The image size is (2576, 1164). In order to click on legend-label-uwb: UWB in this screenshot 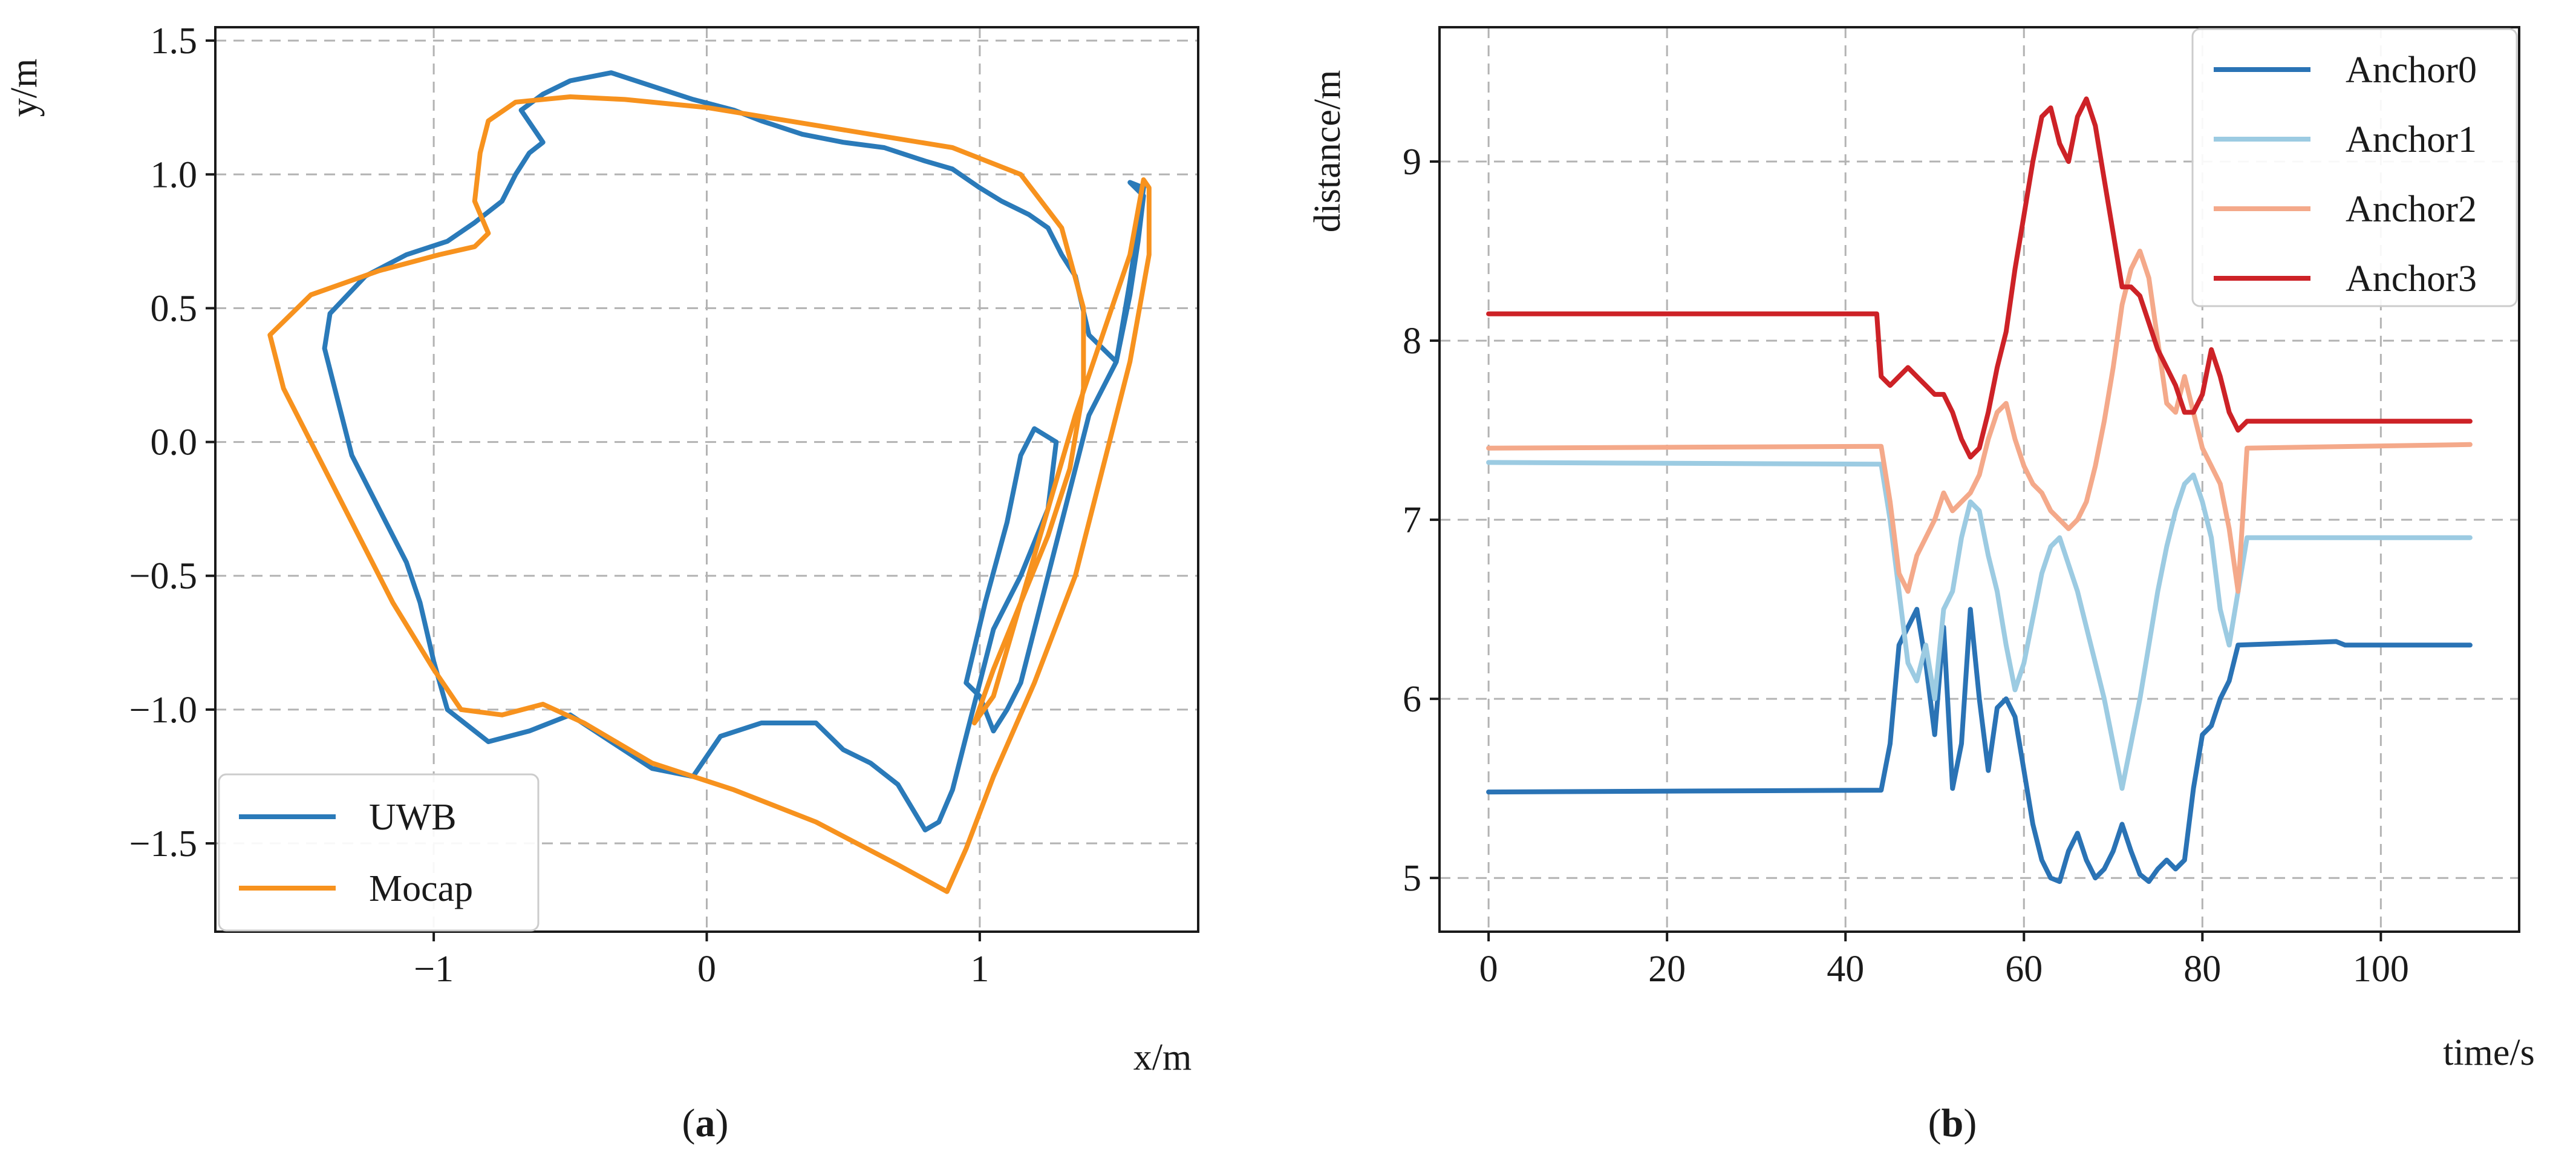, I will do `click(413, 817)`.